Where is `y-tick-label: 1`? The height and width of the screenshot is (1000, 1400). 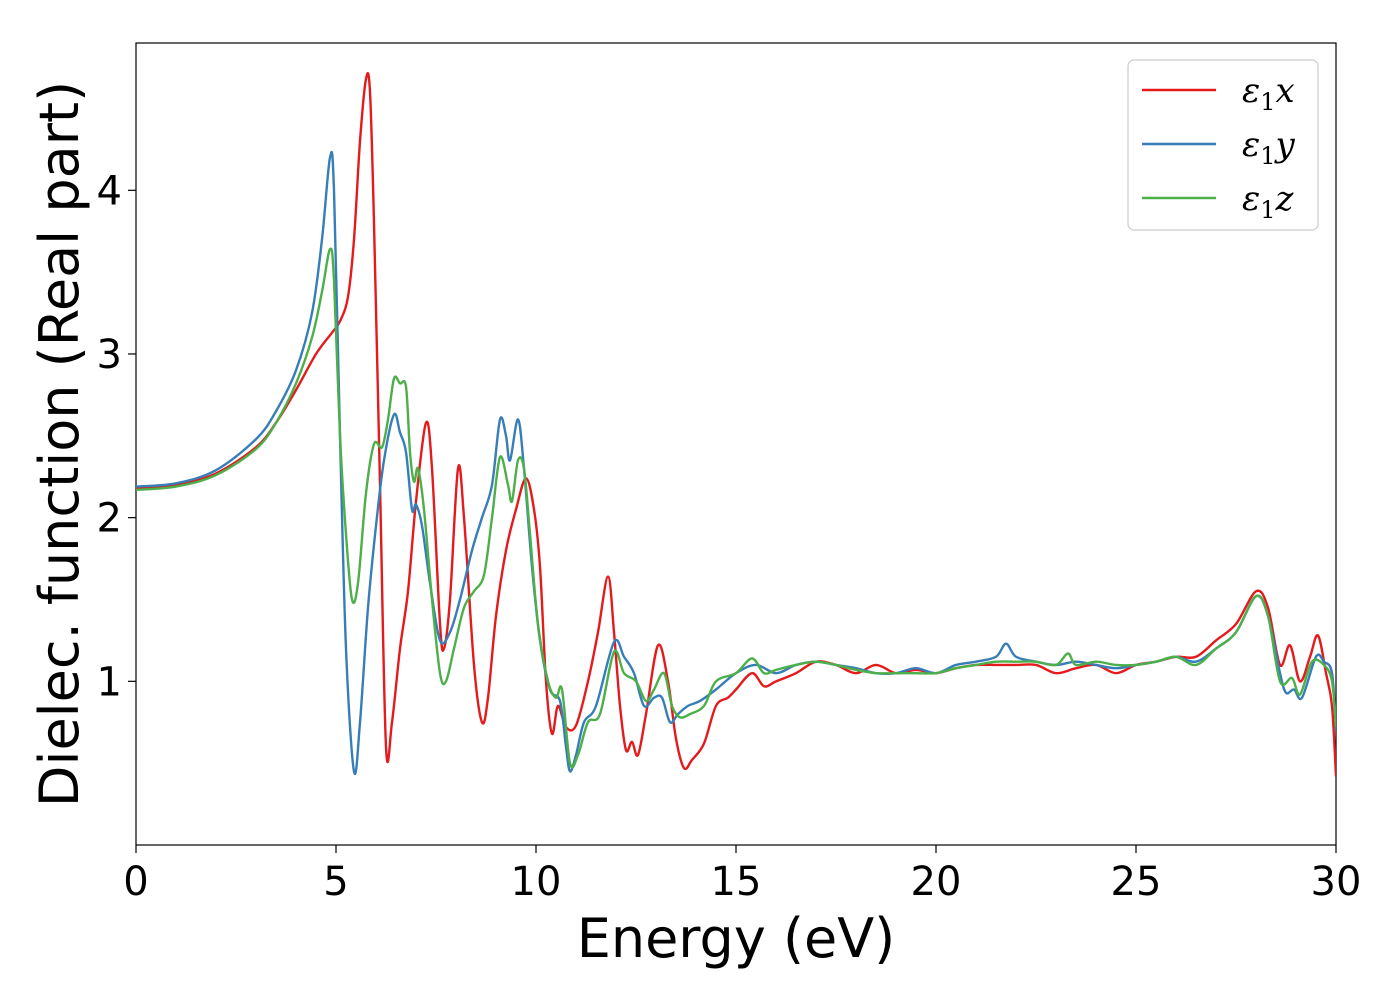
y-tick-label: 1 is located at coordinates (109, 682).